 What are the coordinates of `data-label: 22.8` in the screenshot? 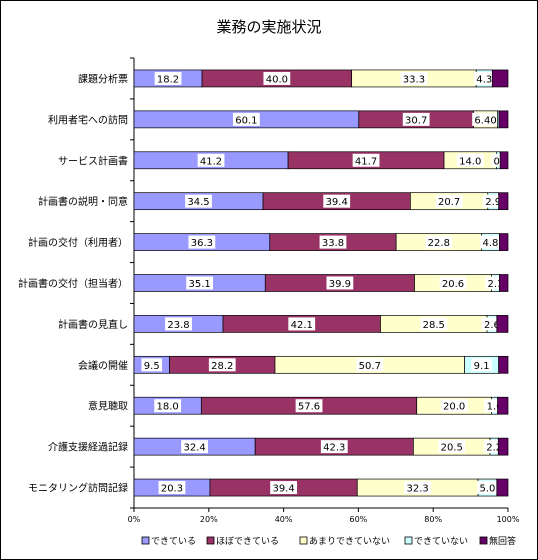 It's located at (439, 243).